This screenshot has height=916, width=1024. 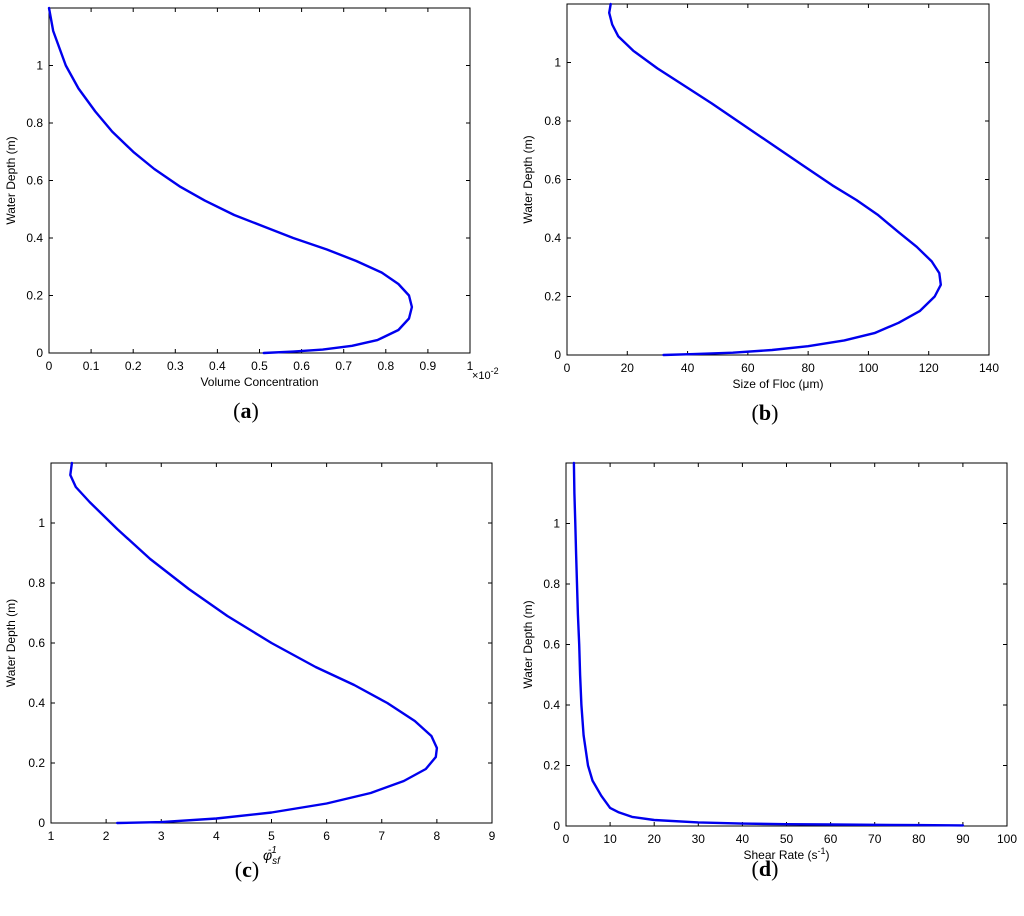 What do you see at coordinates (699, 839) in the screenshot?
I see `x-tick-label: 30` at bounding box center [699, 839].